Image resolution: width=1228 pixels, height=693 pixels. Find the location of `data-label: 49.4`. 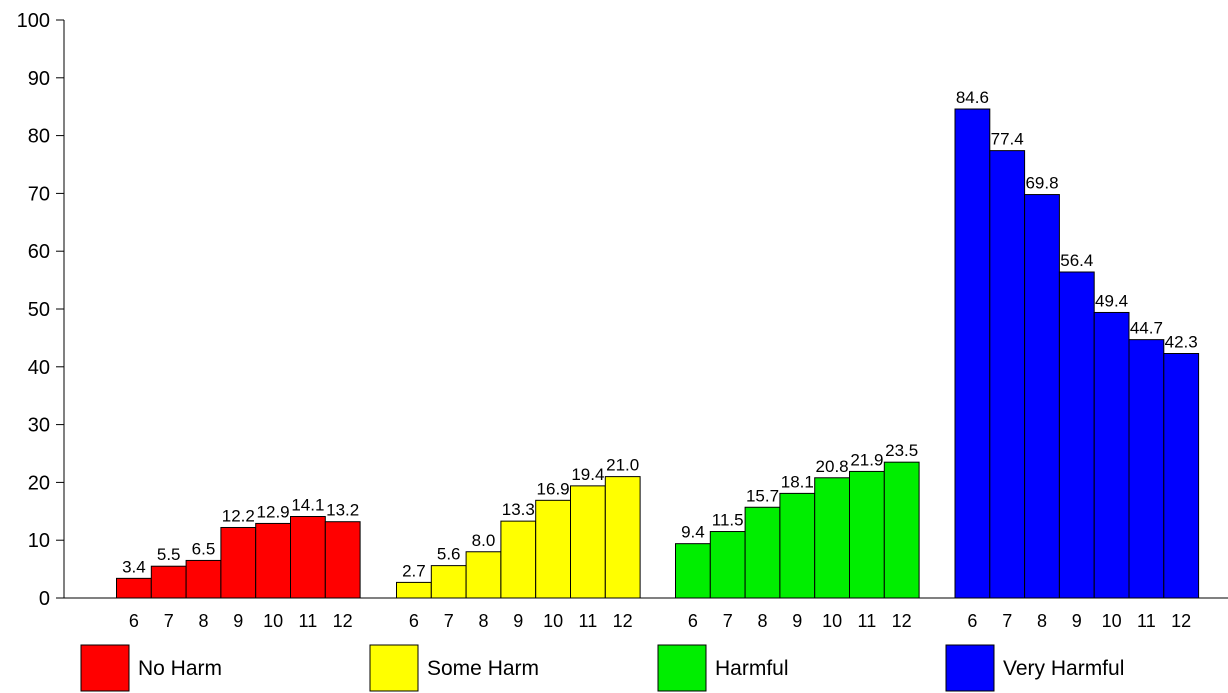

data-label: 49.4 is located at coordinates (1111, 300).